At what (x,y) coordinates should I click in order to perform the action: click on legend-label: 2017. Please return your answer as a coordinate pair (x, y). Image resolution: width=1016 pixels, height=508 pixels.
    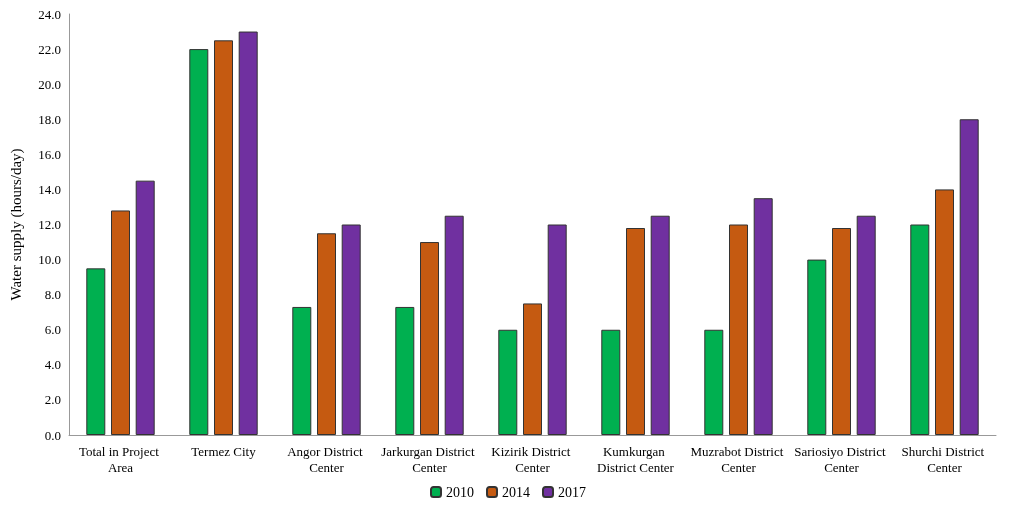
    Looking at the image, I should click on (572, 492).